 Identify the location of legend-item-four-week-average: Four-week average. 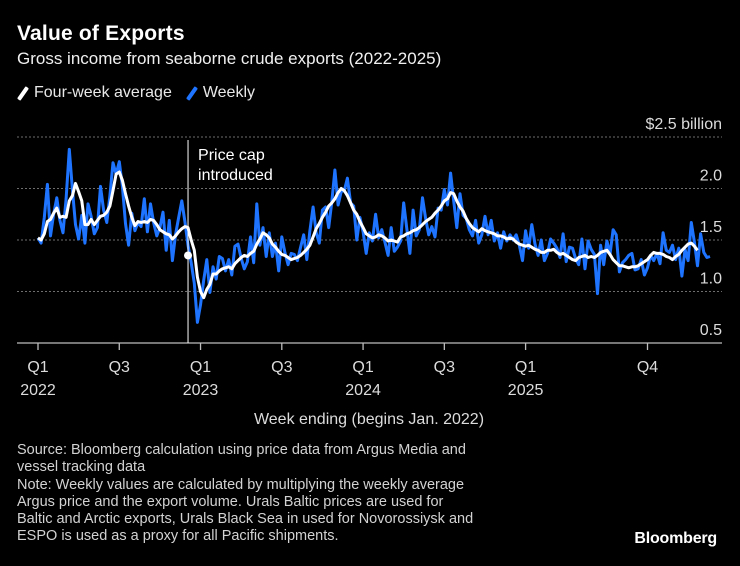
(94, 93).